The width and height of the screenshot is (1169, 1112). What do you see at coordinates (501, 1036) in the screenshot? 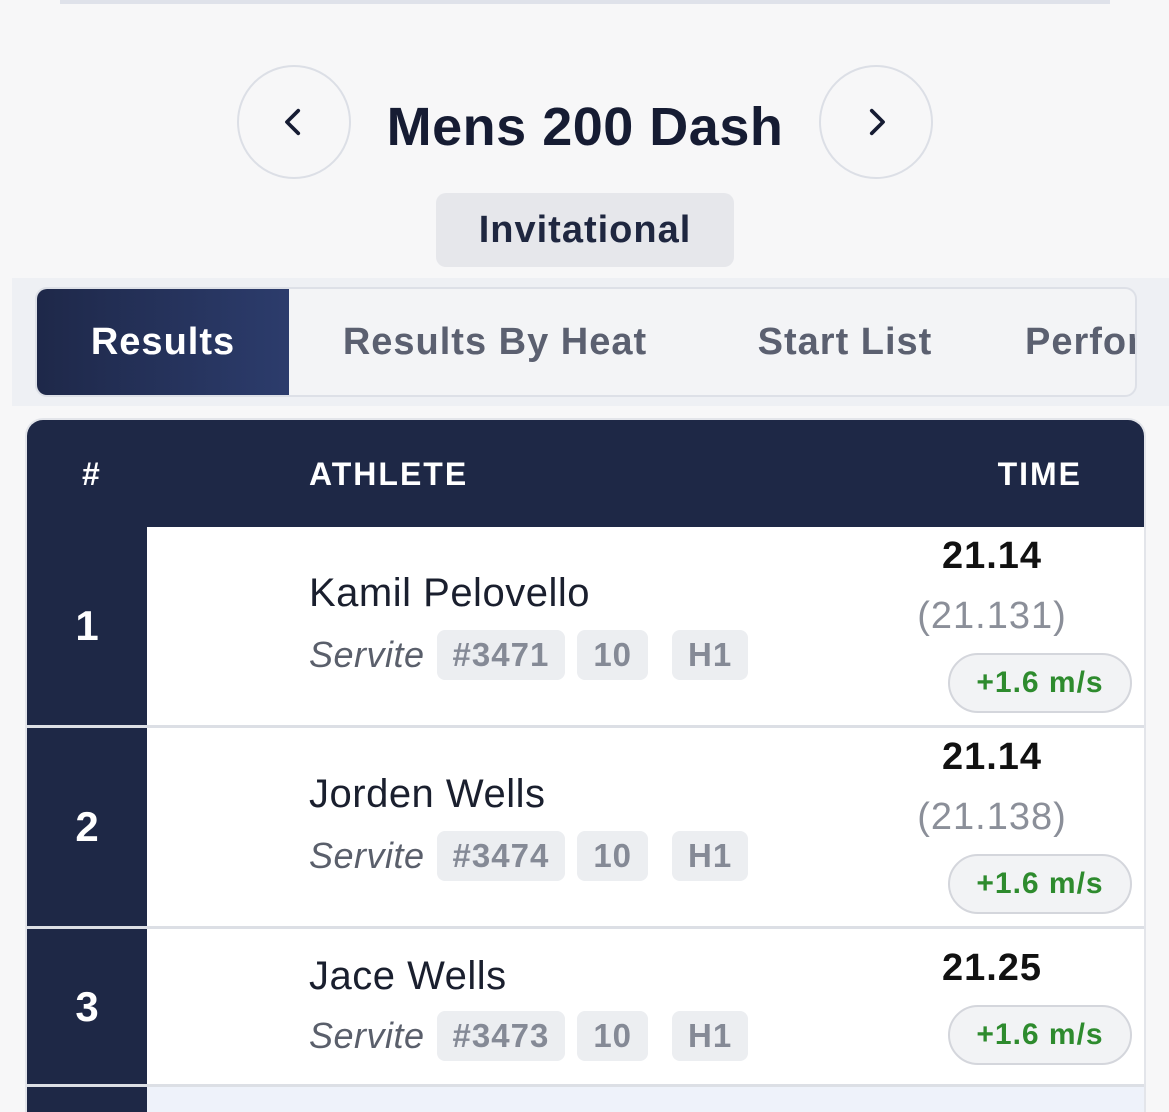
I see `bib-chip: #3473` at bounding box center [501, 1036].